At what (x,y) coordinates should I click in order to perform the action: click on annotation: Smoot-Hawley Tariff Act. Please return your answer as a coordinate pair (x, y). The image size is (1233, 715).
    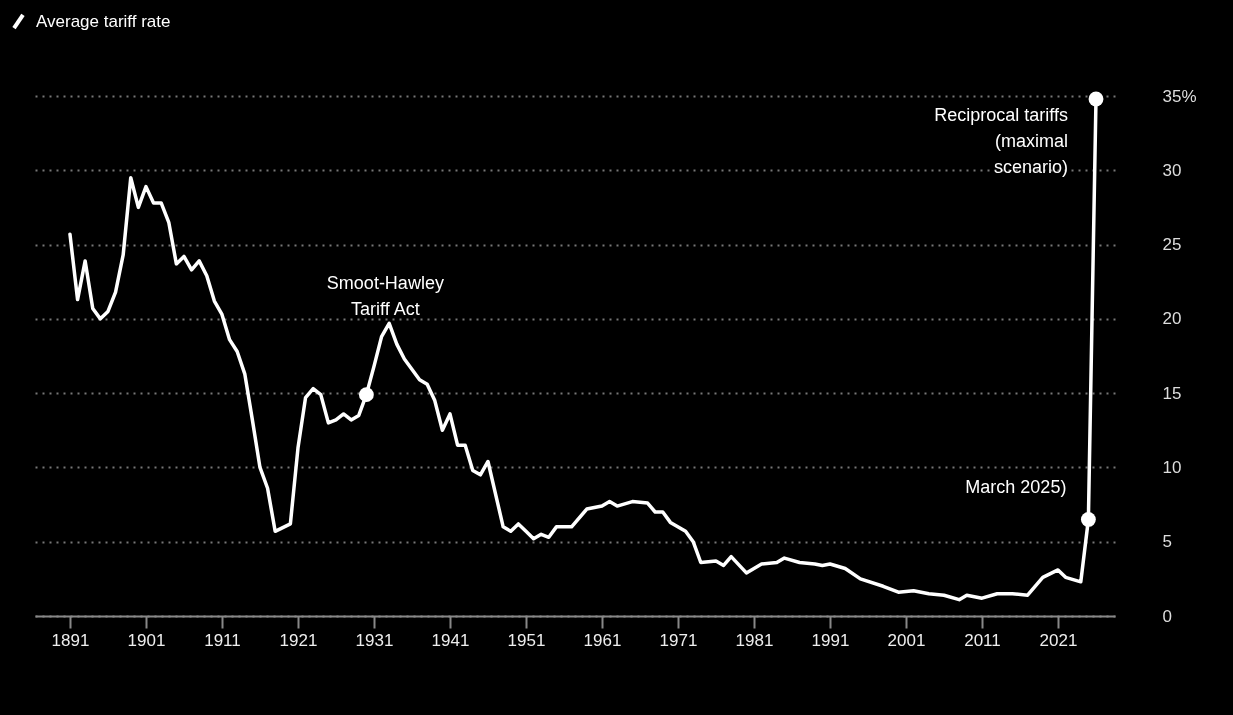
    Looking at the image, I should click on (385, 296).